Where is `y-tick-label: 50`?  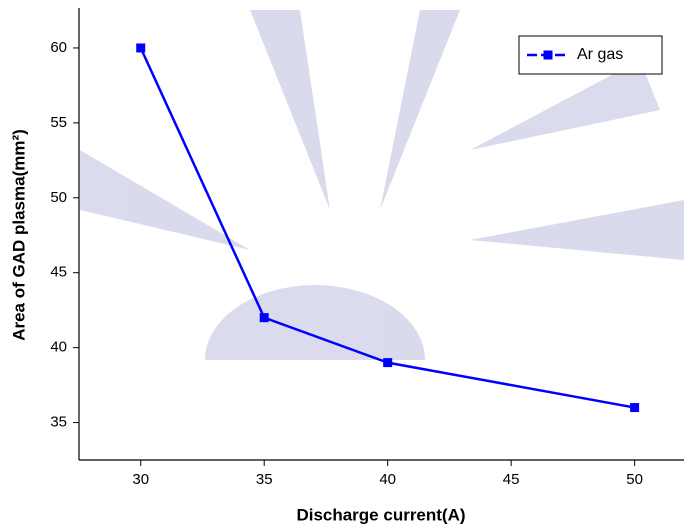 y-tick-label: 50 is located at coordinates (58, 197).